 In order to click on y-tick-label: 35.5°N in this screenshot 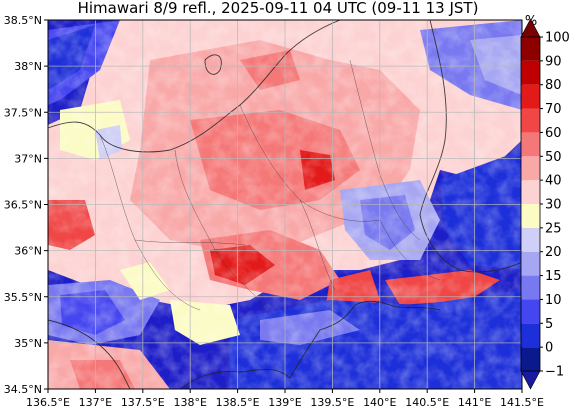, I will do `click(23, 297)`.